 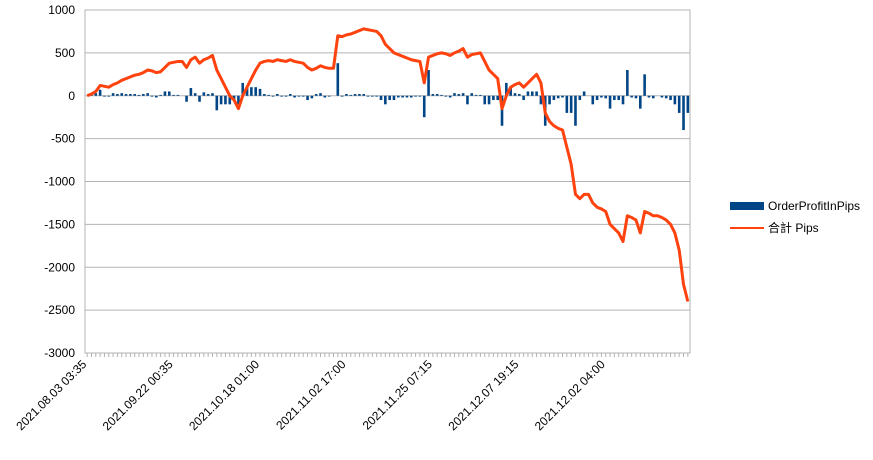 I want to click on y-tick-label: -3000, so click(x=59, y=353).